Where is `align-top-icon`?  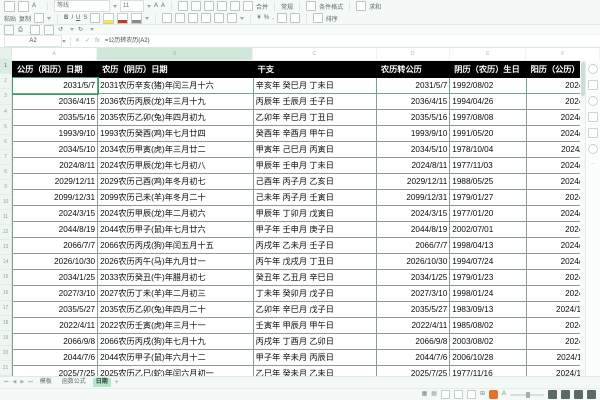 align-top-icon is located at coordinates (183, 6).